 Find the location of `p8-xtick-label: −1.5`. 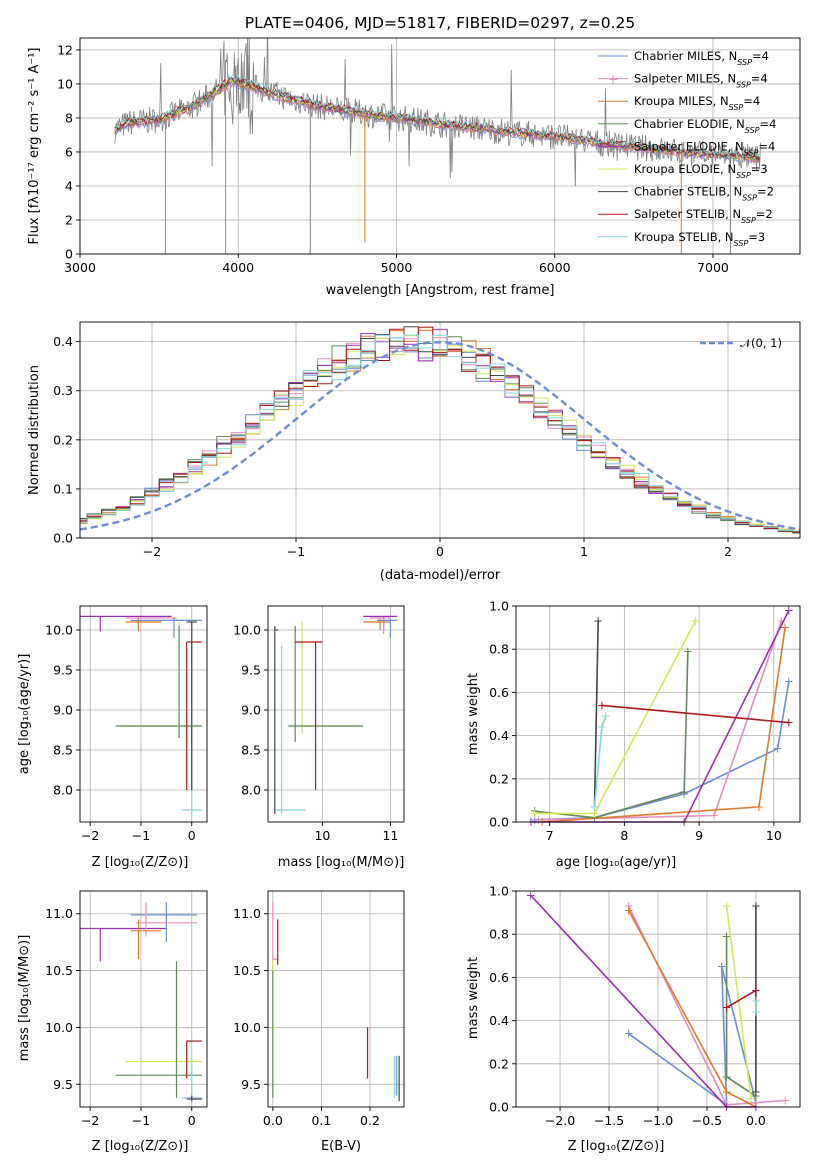

p8-xtick-label: −1.5 is located at coordinates (609, 1120).